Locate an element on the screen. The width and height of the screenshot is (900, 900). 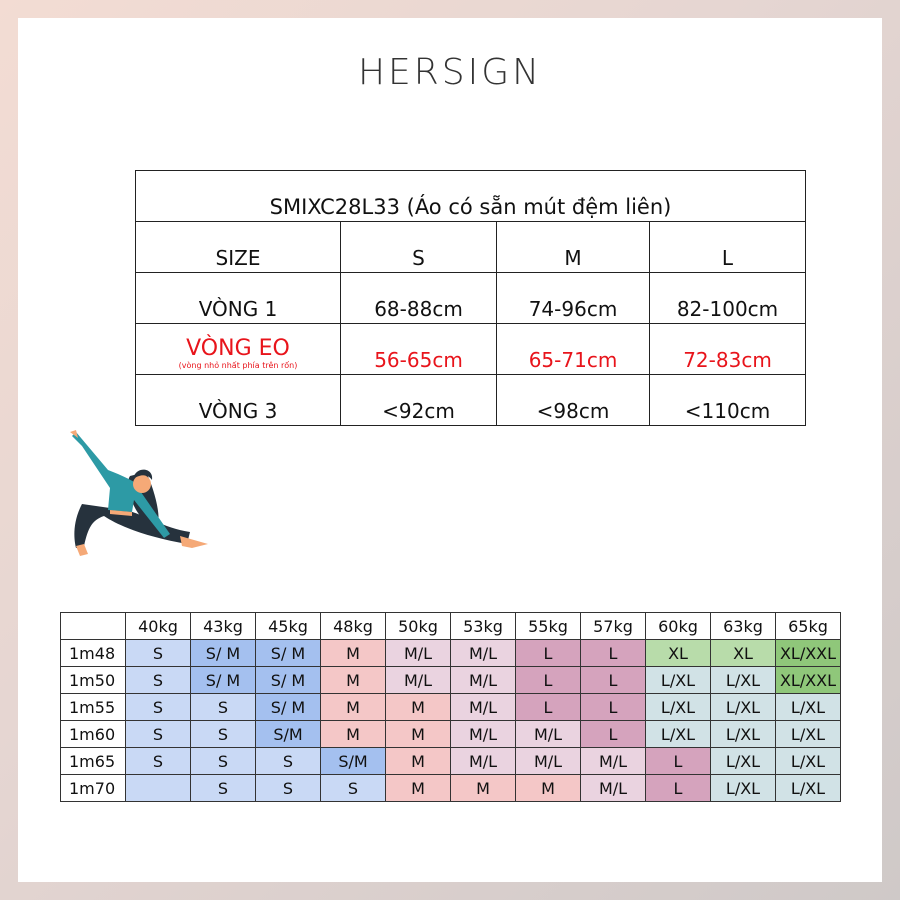
size-cell is located at coordinates (158, 788).